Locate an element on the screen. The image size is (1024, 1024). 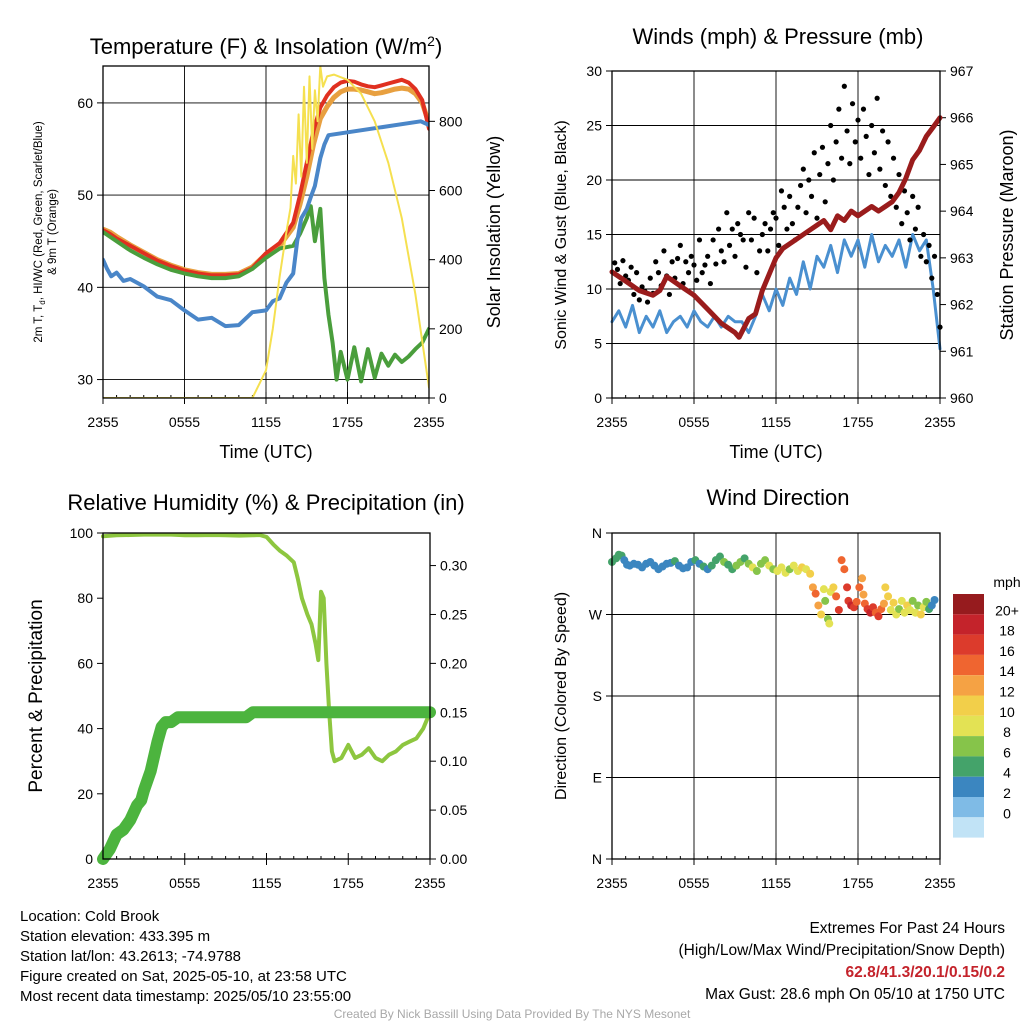
x-axis-label: Time (UTC) is located at coordinates (775, 452).